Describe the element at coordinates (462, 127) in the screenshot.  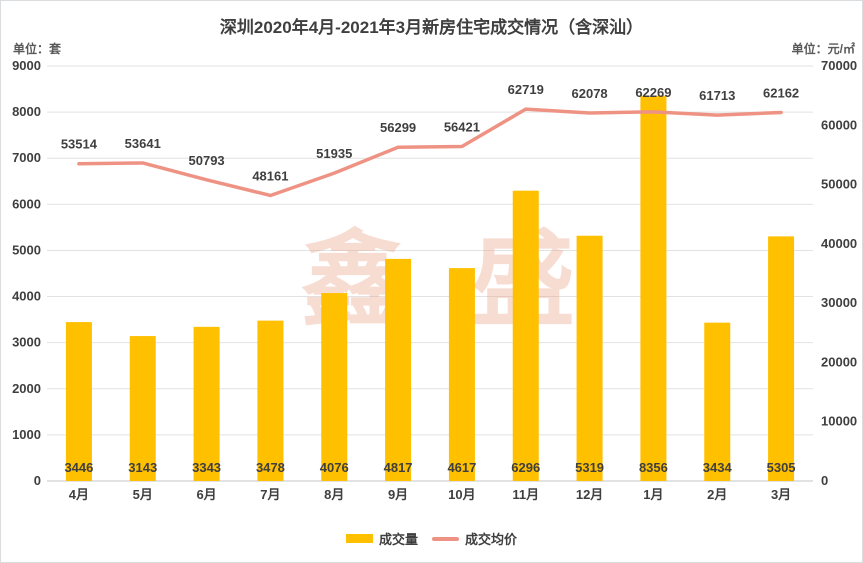
I see `line-value-label: 56421` at that location.